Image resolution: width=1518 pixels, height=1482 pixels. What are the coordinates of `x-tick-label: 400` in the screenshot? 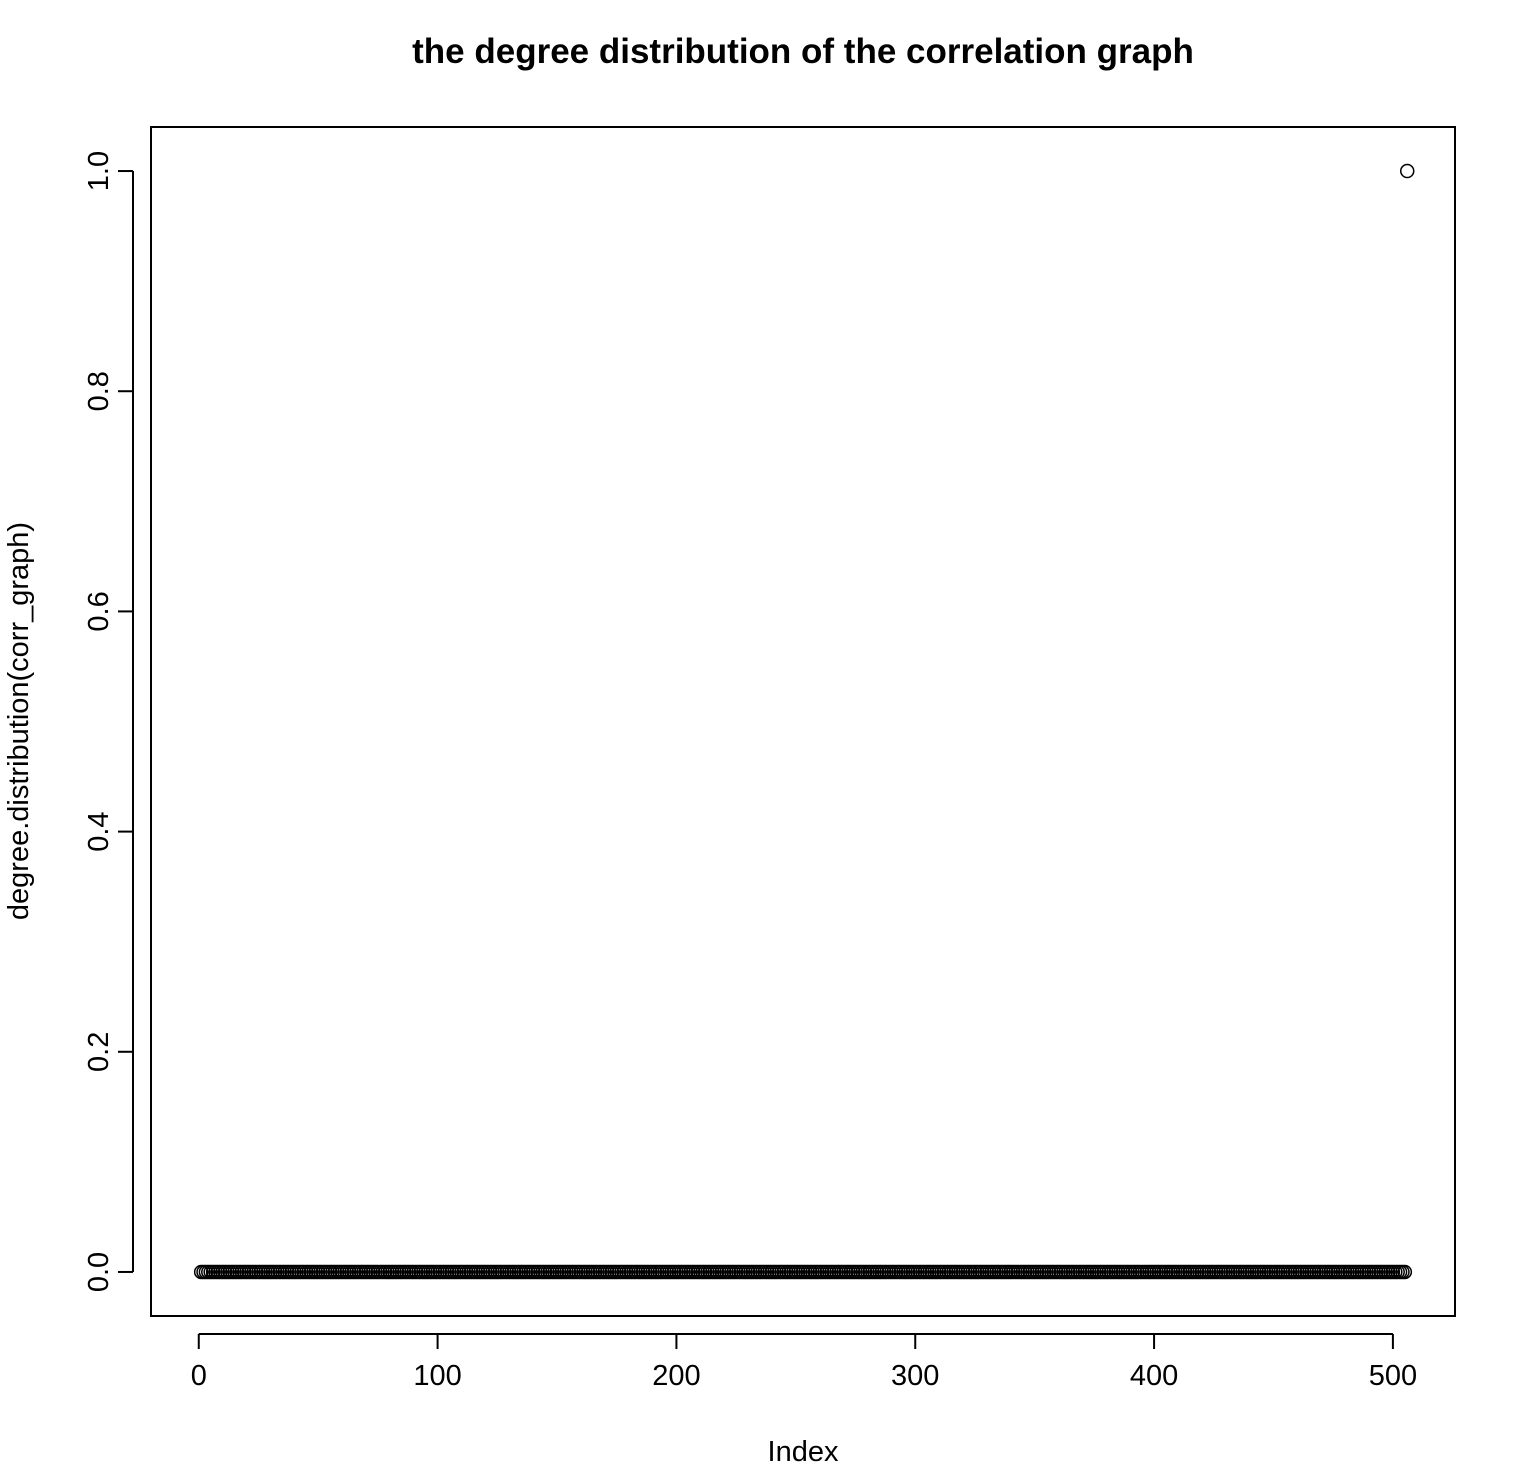 It's located at (1154, 1376).